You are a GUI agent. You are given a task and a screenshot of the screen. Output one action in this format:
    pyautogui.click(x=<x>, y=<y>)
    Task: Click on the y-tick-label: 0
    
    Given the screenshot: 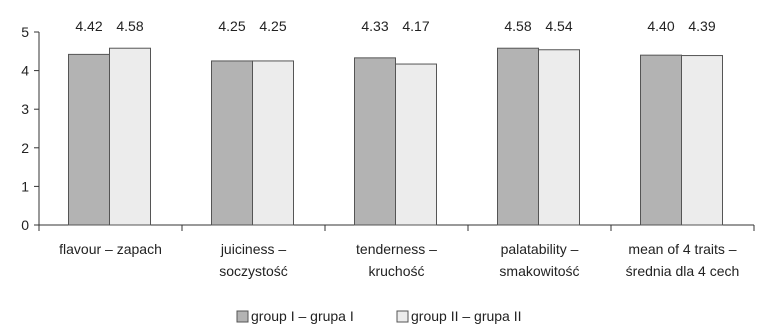 What is the action you would take?
    pyautogui.click(x=25, y=225)
    